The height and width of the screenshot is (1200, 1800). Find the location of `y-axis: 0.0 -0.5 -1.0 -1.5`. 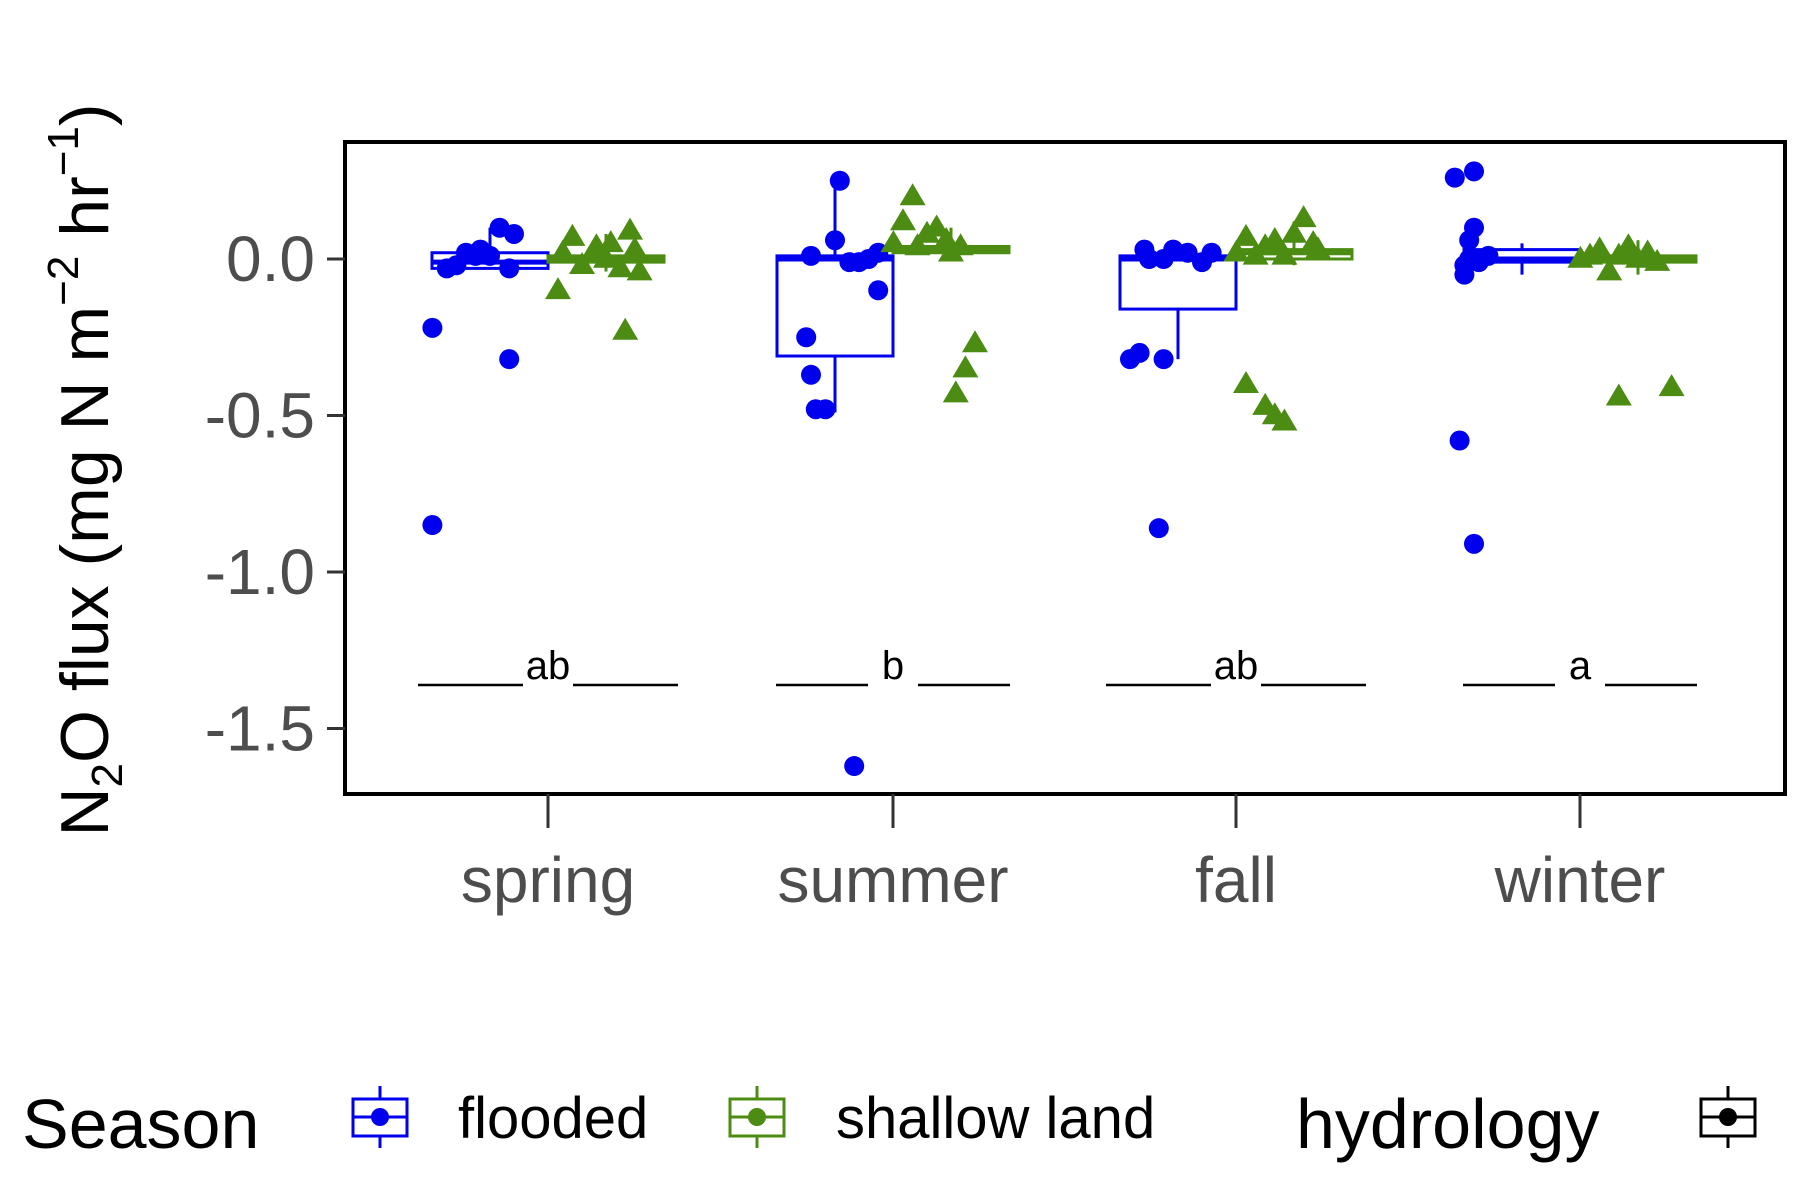

y-axis: 0.0 -0.5 -1.0 -1.5 is located at coordinates (275, 494).